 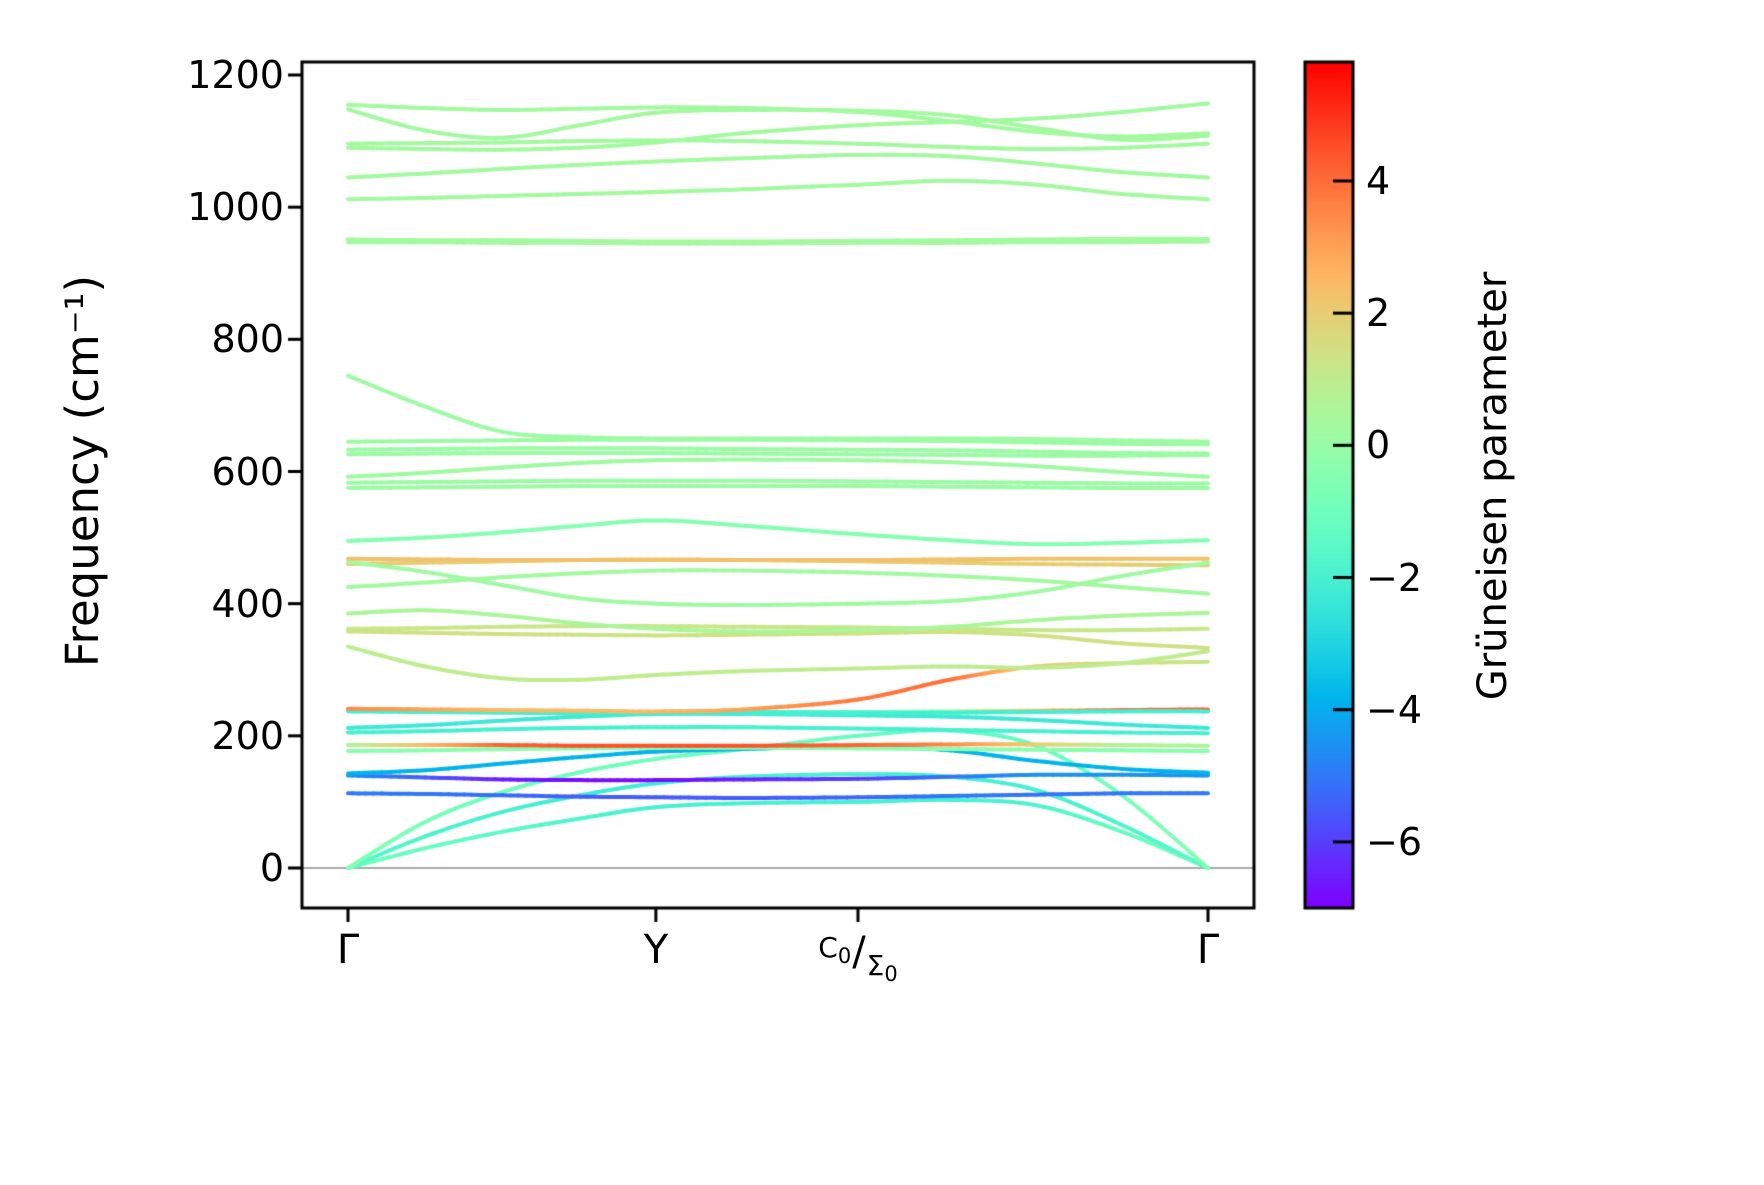 What do you see at coordinates (844, 956) in the screenshot?
I see `c-label-first-sub: 0` at bounding box center [844, 956].